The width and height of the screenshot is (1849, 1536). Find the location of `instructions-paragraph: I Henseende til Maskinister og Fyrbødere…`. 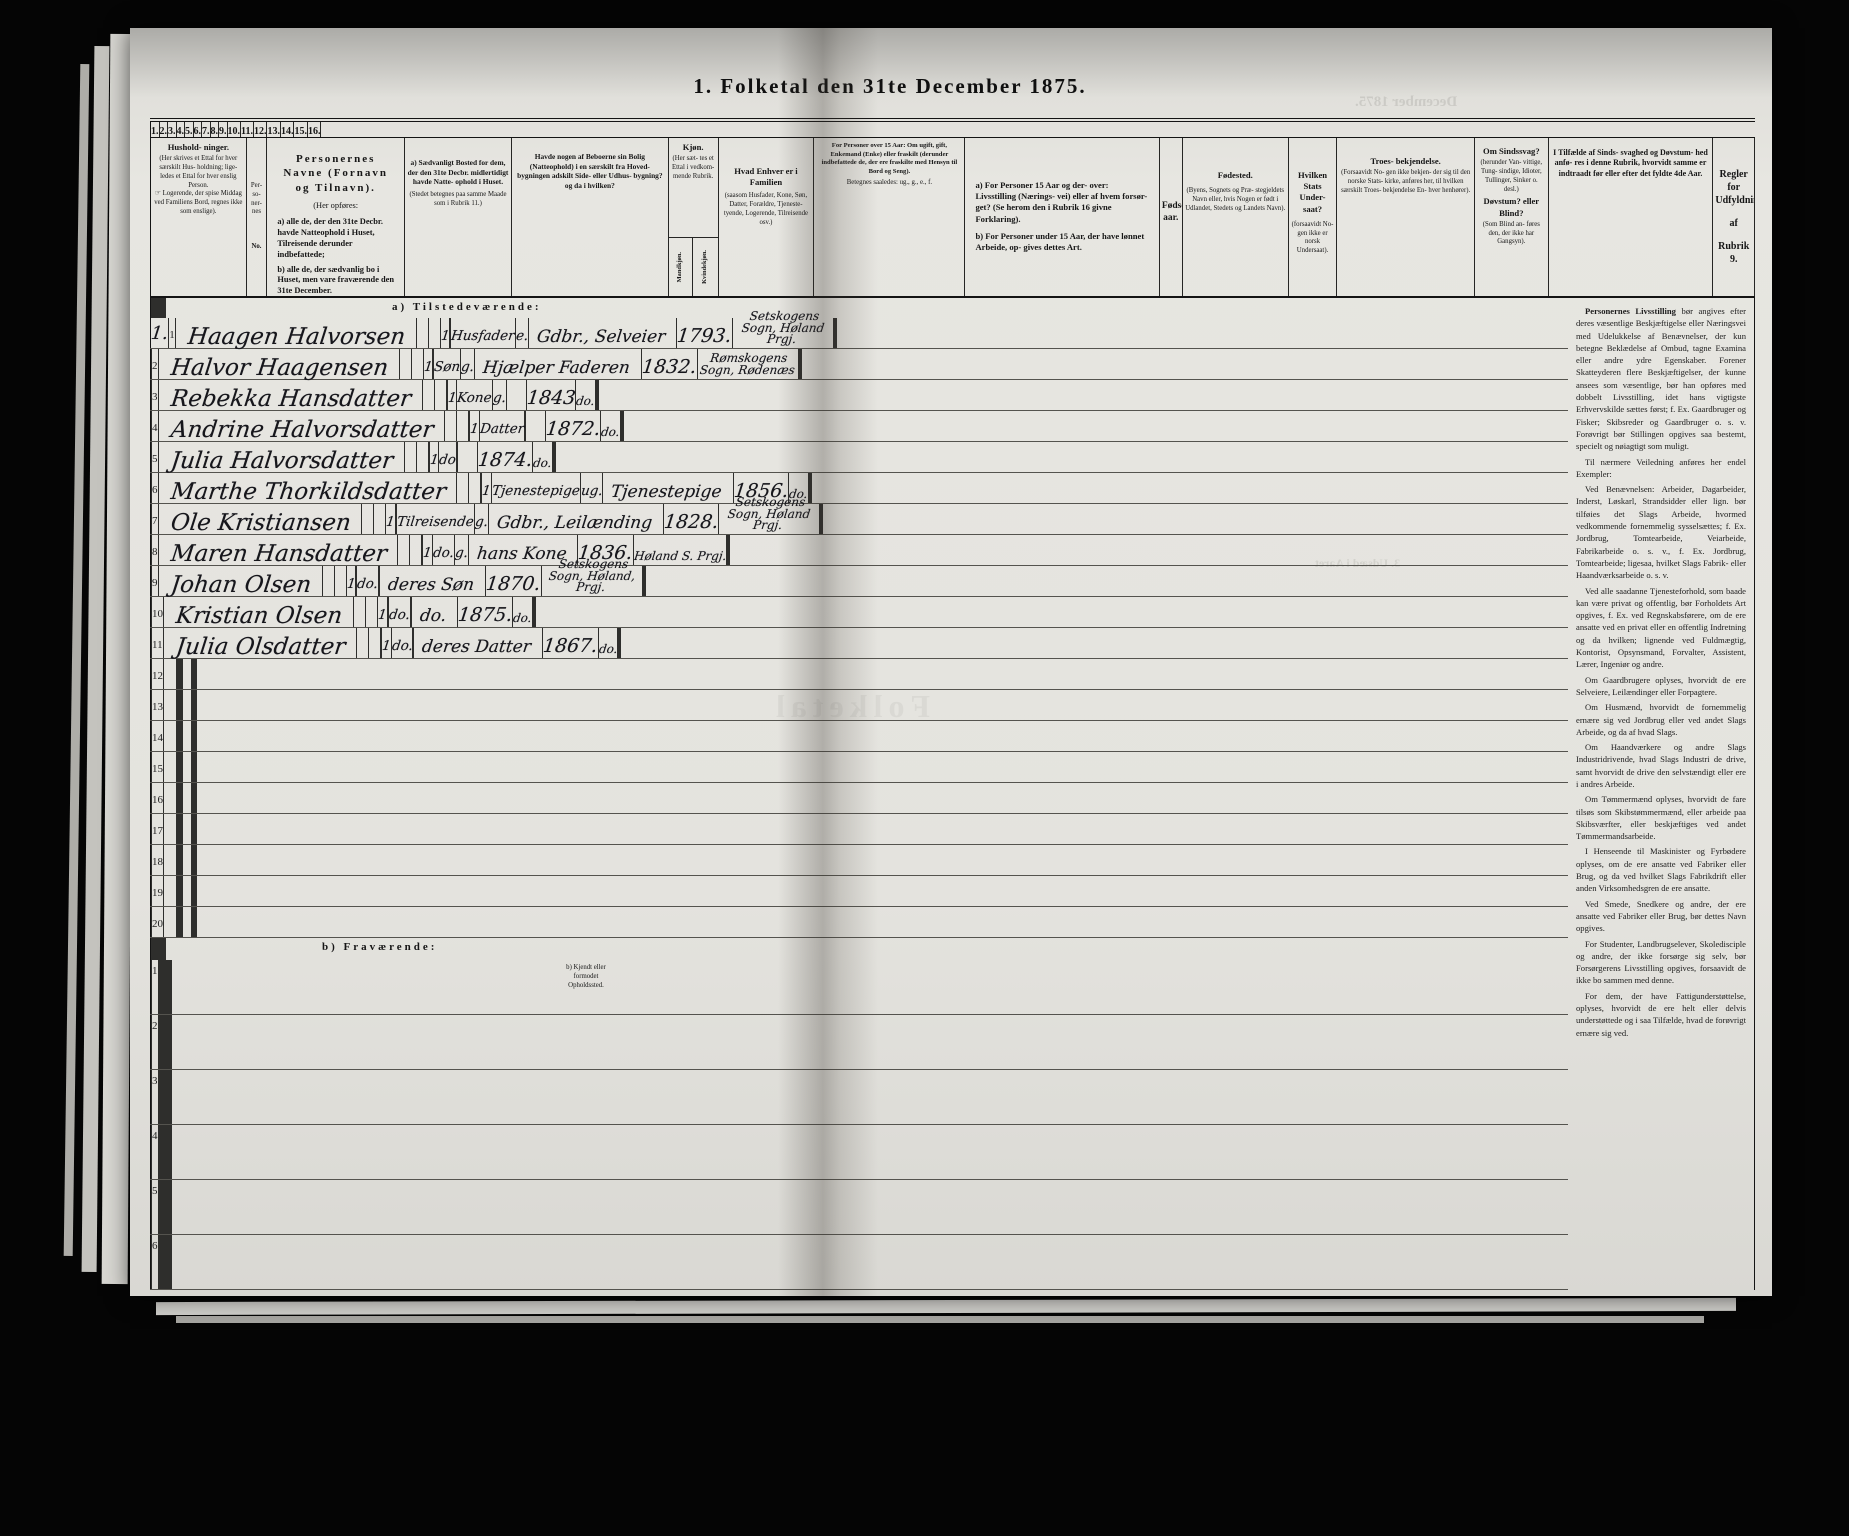

instructions-paragraph: I Henseende til Maskinister og Fyrbødere… is located at coordinates (1661, 870).